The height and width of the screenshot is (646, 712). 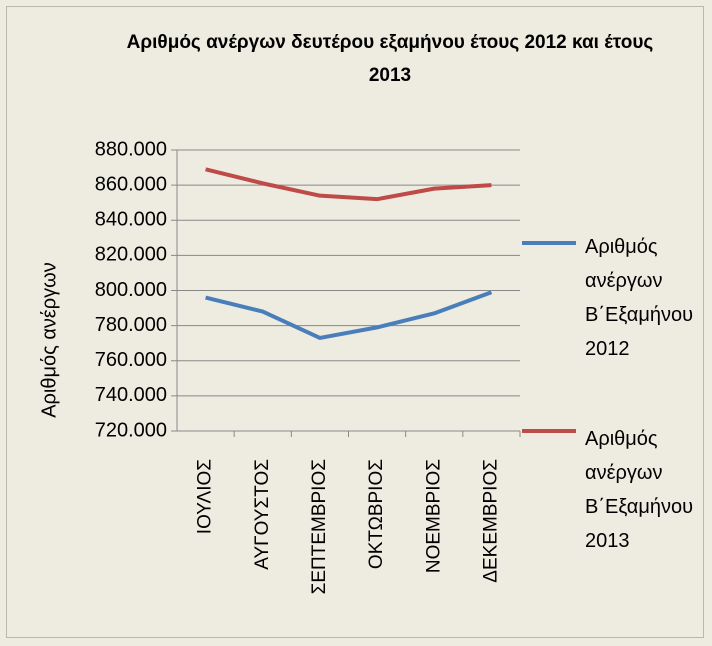 What do you see at coordinates (262, 514) in the screenshot?
I see `x-tick-label: ΑΥΓΟΥΣΤΟΣ` at bounding box center [262, 514].